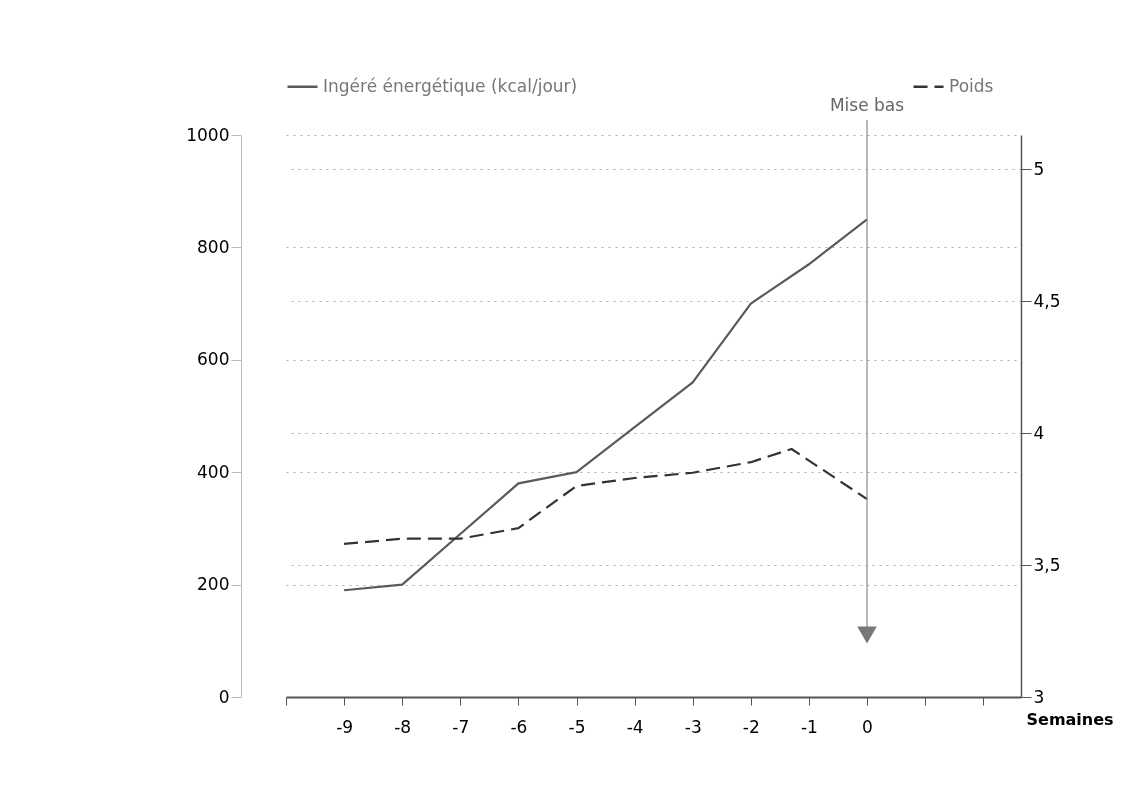 The image size is (1148, 796). Describe the element at coordinates (450, 85) in the screenshot. I see `legend-label: Ingéré énergétique (kcal/jour)` at that location.